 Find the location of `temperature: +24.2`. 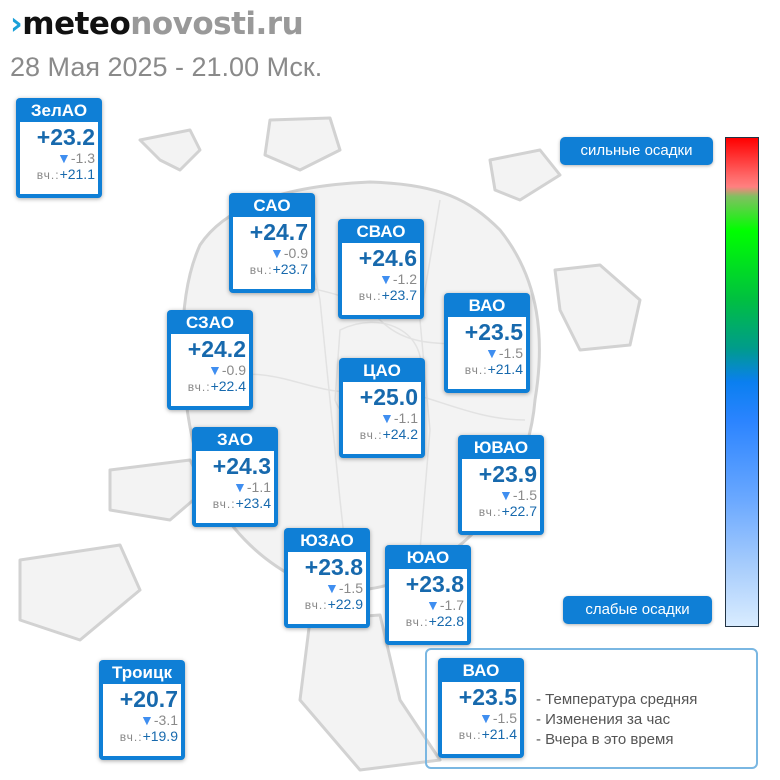

temperature: +24.2 is located at coordinates (216, 349).